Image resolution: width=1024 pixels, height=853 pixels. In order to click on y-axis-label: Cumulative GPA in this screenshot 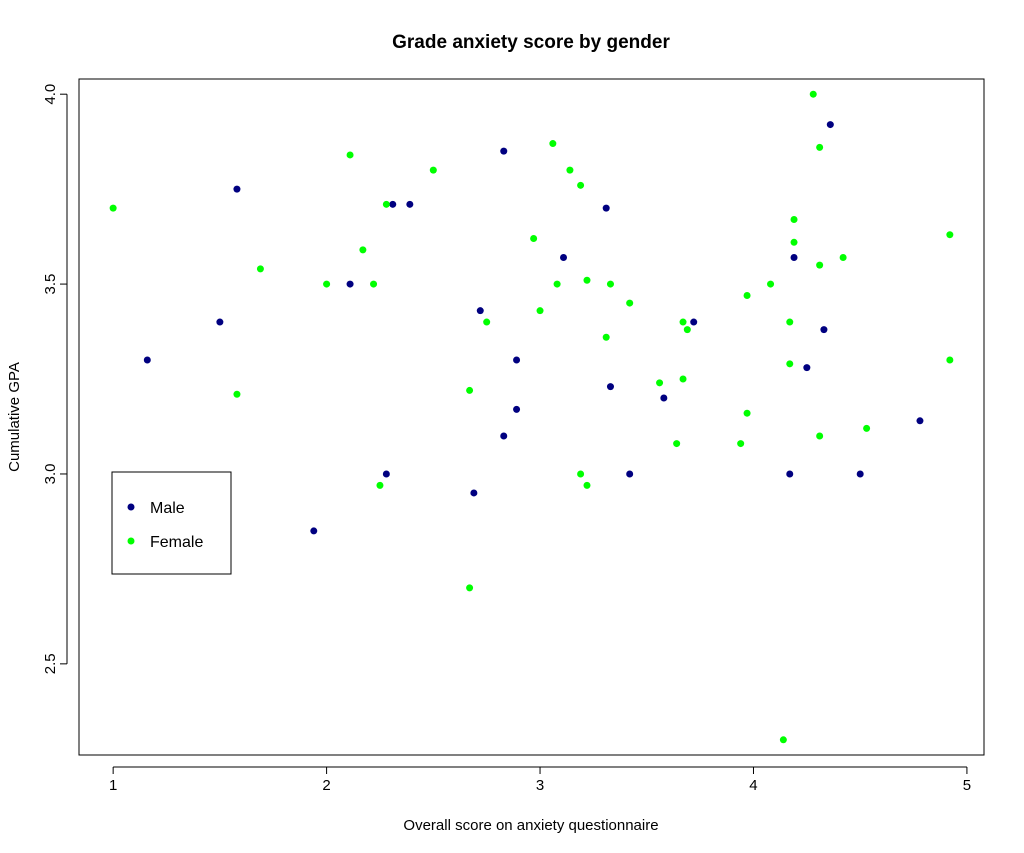, I will do `click(14, 417)`.